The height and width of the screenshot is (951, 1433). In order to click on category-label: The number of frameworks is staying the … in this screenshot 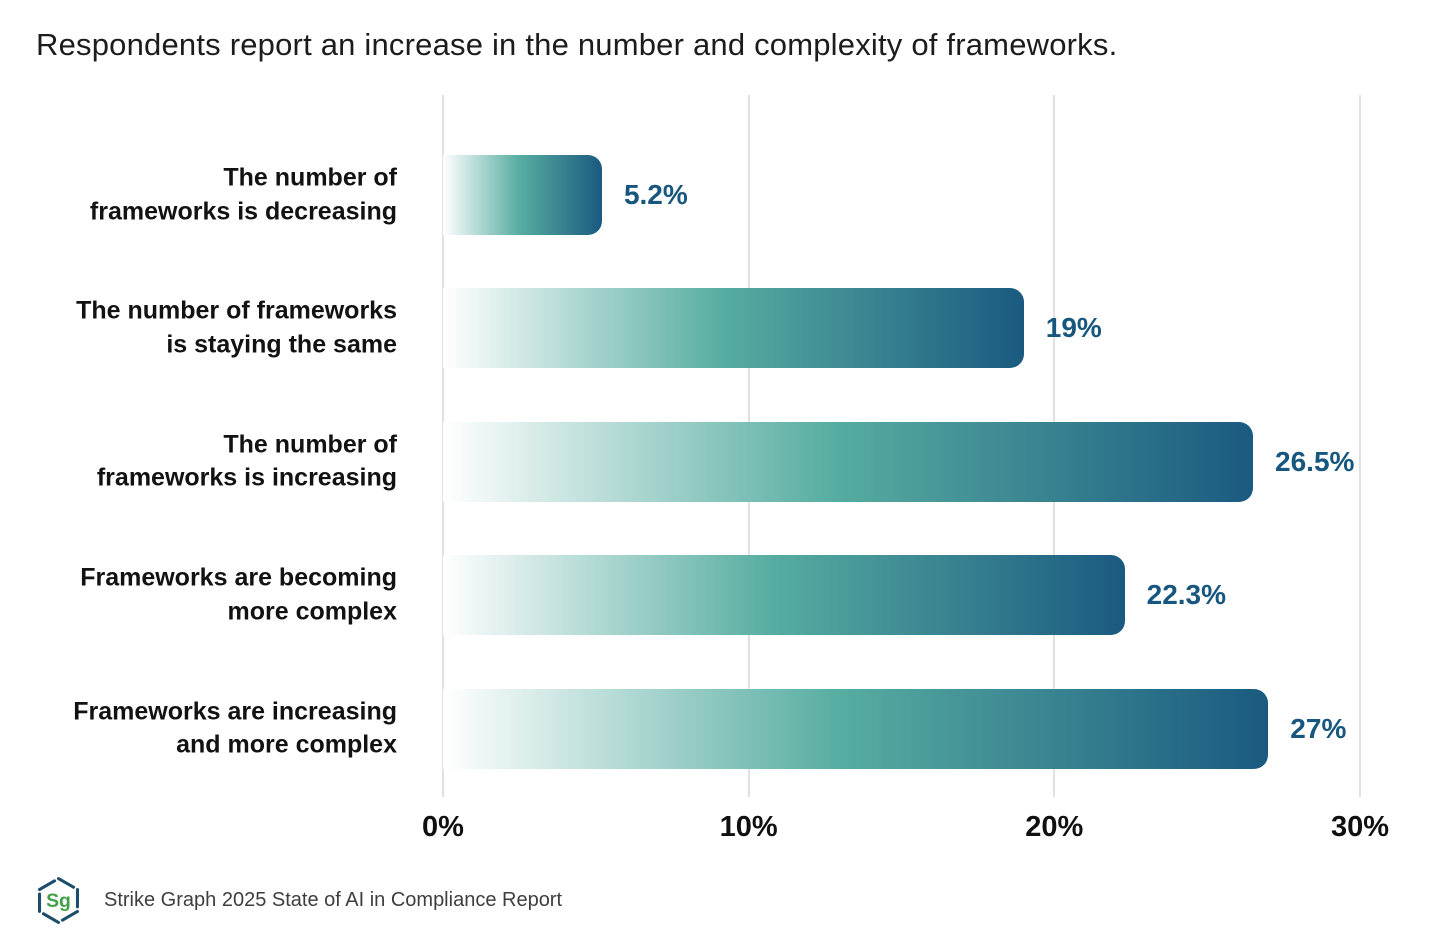, I will do `click(236, 327)`.